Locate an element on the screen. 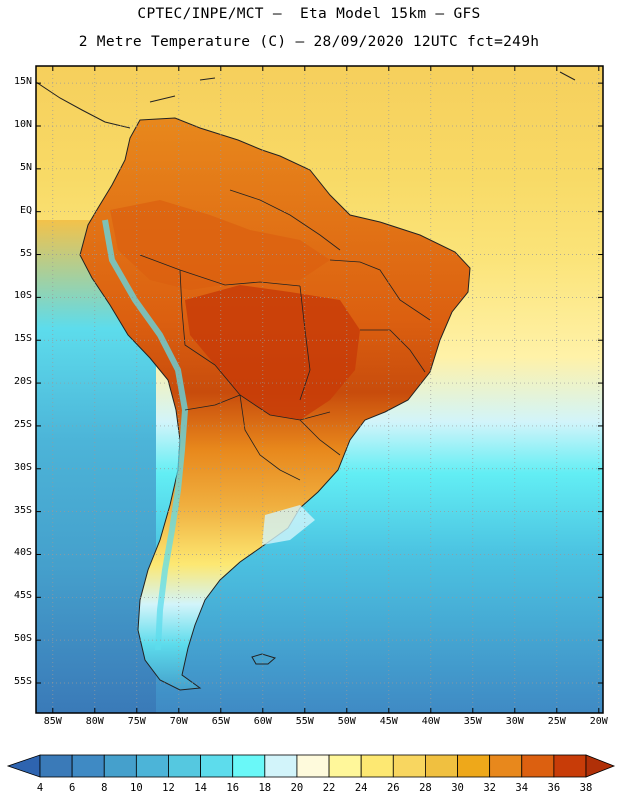  lon-label: 70W is located at coordinates (178, 721).